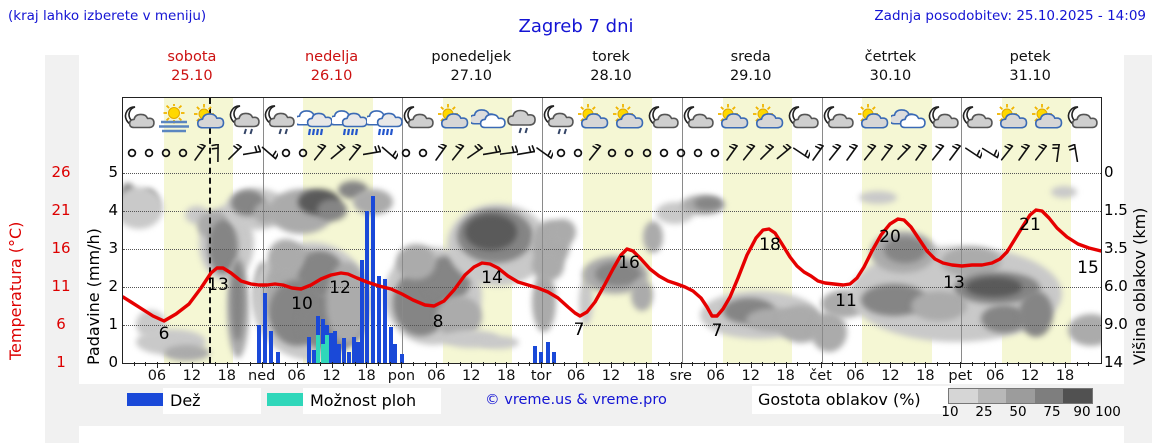 The width and height of the screenshot is (1152, 443). I want to click on temp-value-label: 13, so click(218, 285).